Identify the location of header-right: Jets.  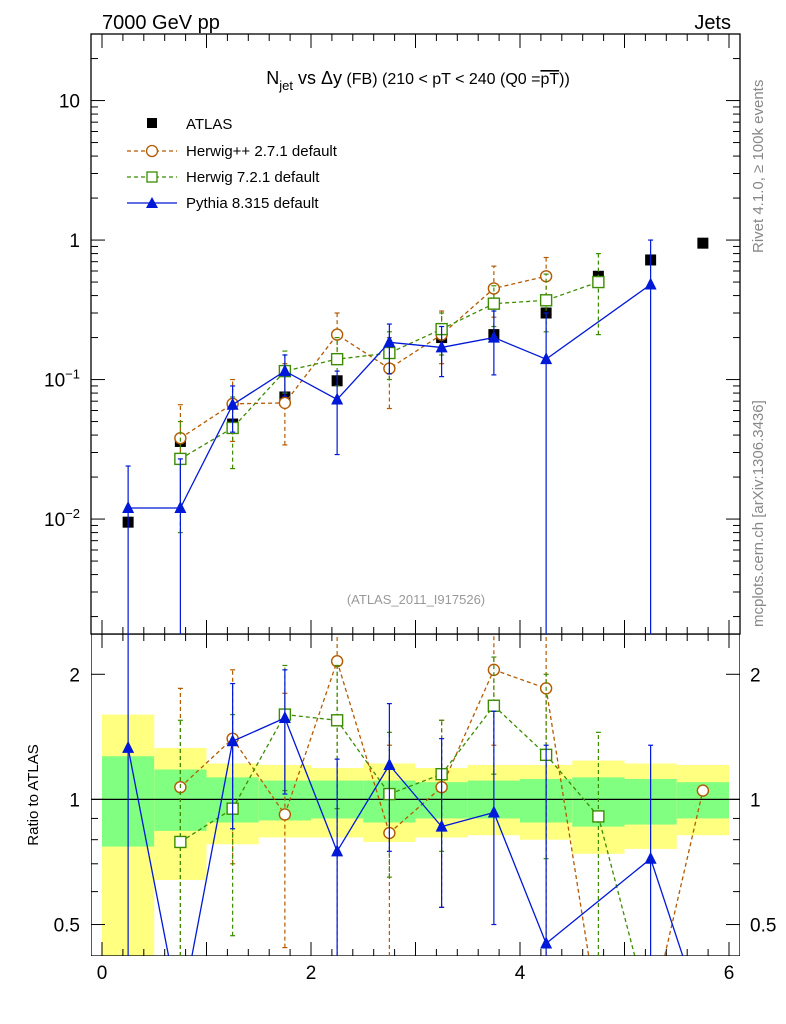
(712, 23).